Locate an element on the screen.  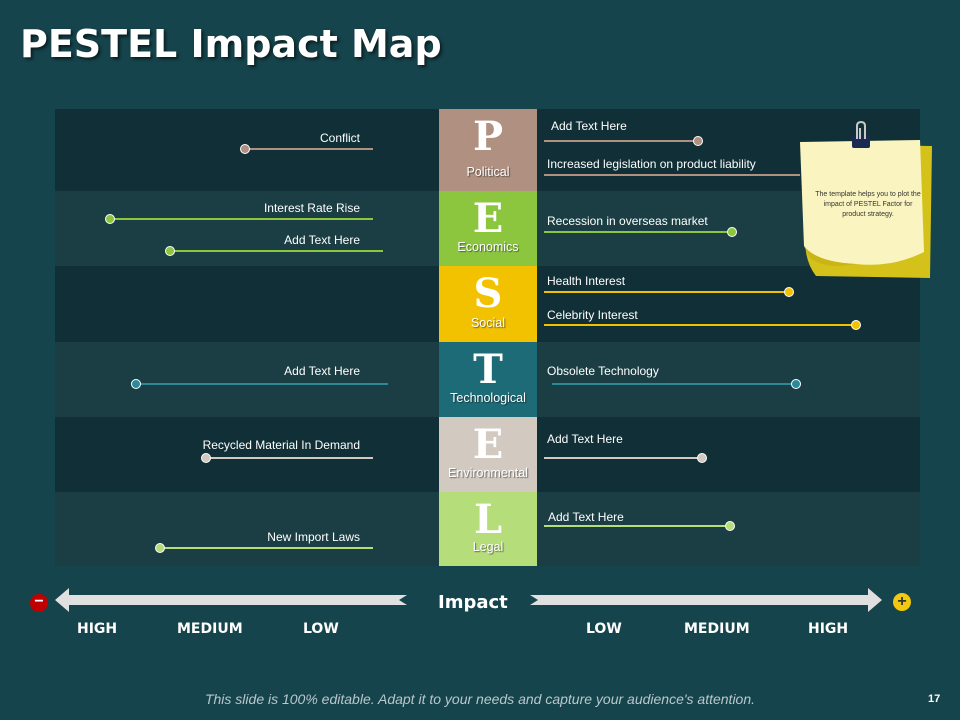
letter-p: P is located at coordinates (488, 136).